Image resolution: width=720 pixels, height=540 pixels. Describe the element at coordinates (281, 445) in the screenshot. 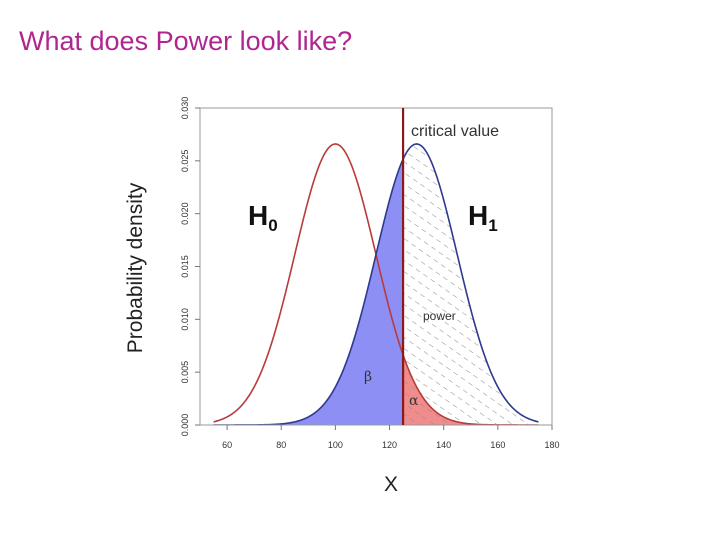

I see `x-tick-label: 80` at that location.